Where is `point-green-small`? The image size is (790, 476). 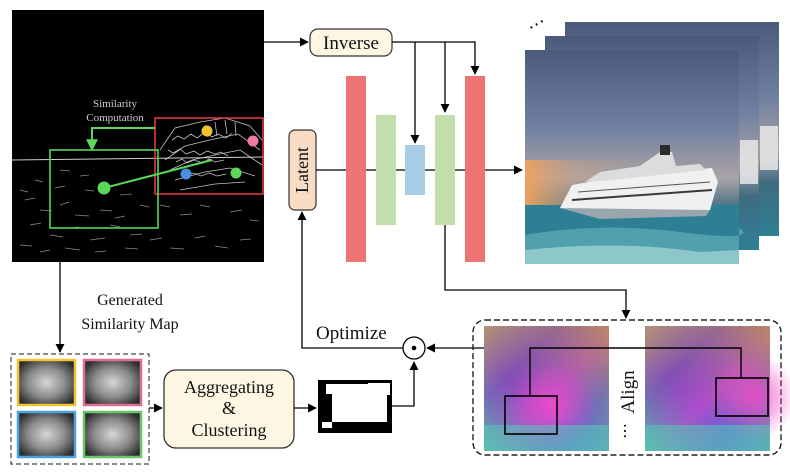 point-green-small is located at coordinates (236, 173).